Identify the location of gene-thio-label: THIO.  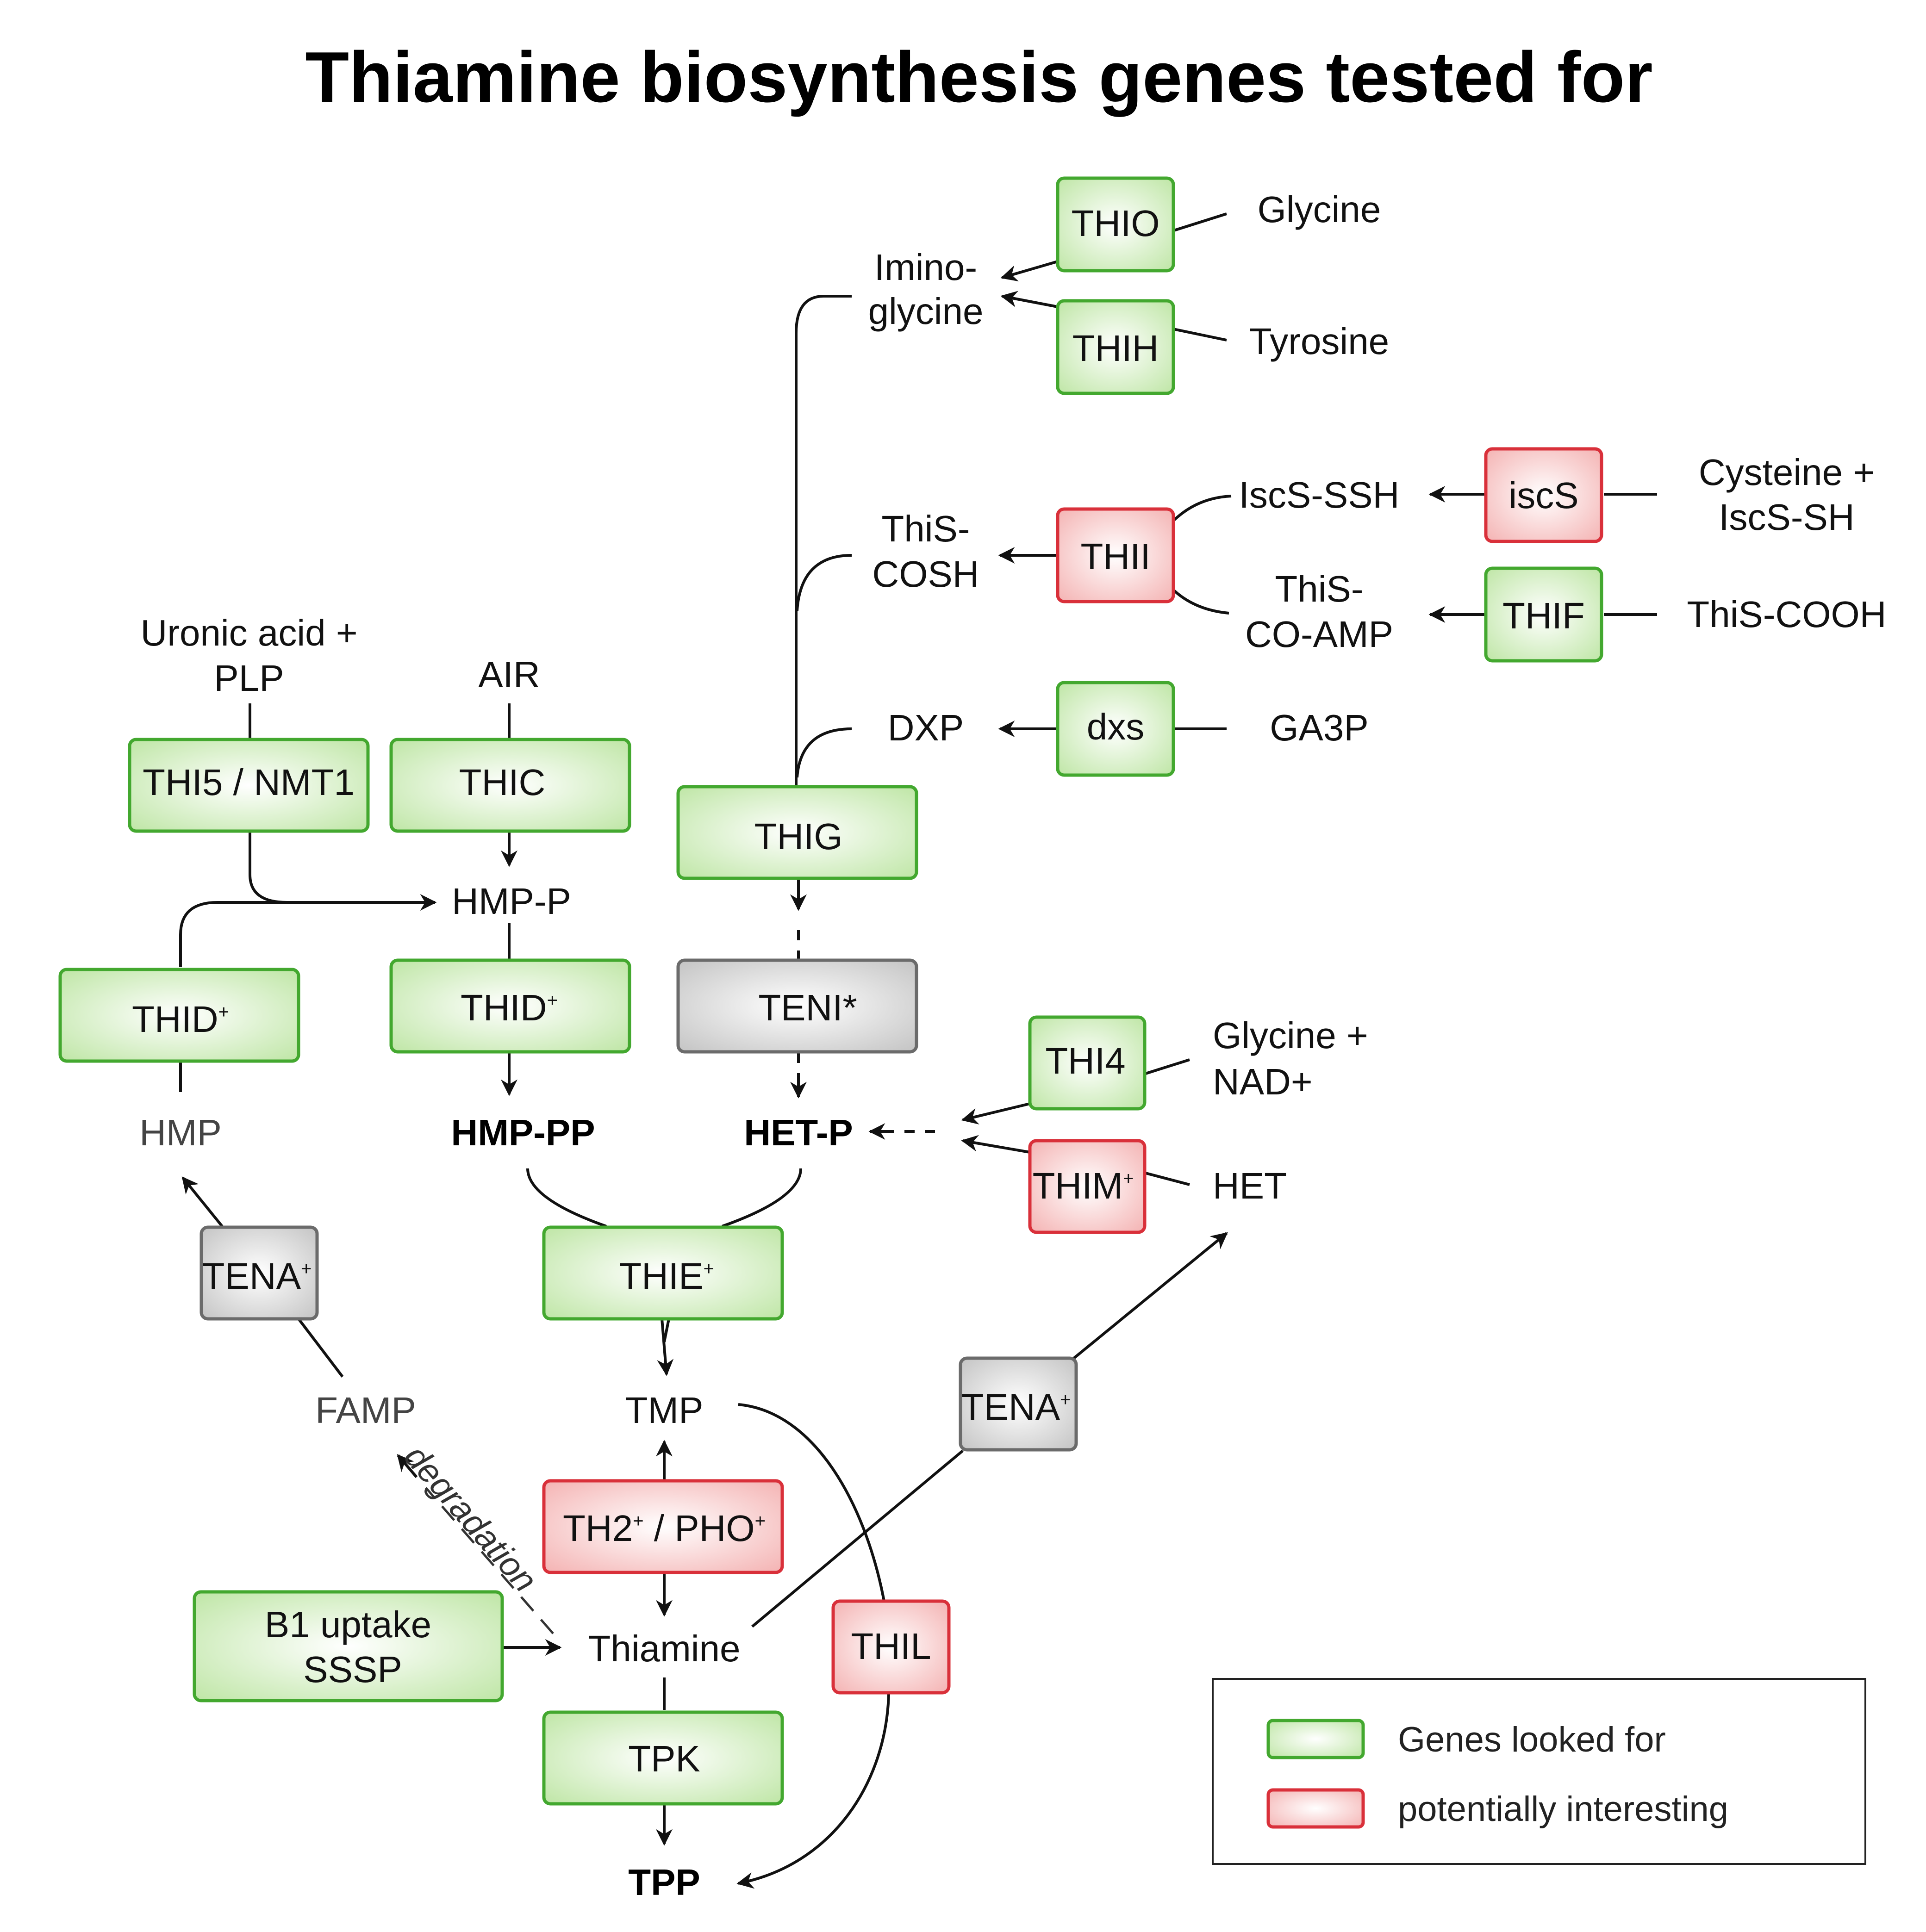
(1115, 223).